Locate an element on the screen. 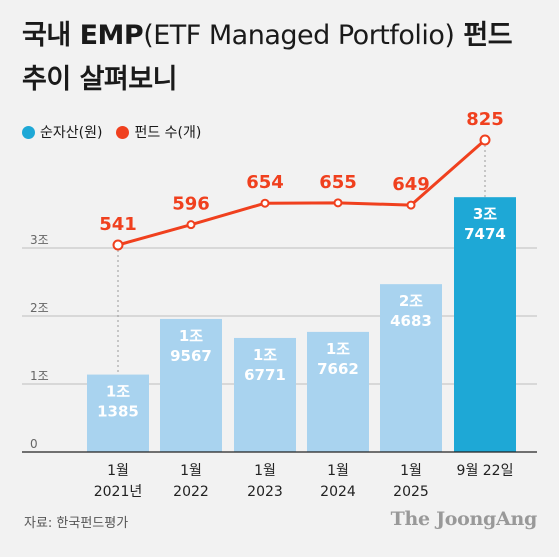  line-data-label: 596 is located at coordinates (191, 204).